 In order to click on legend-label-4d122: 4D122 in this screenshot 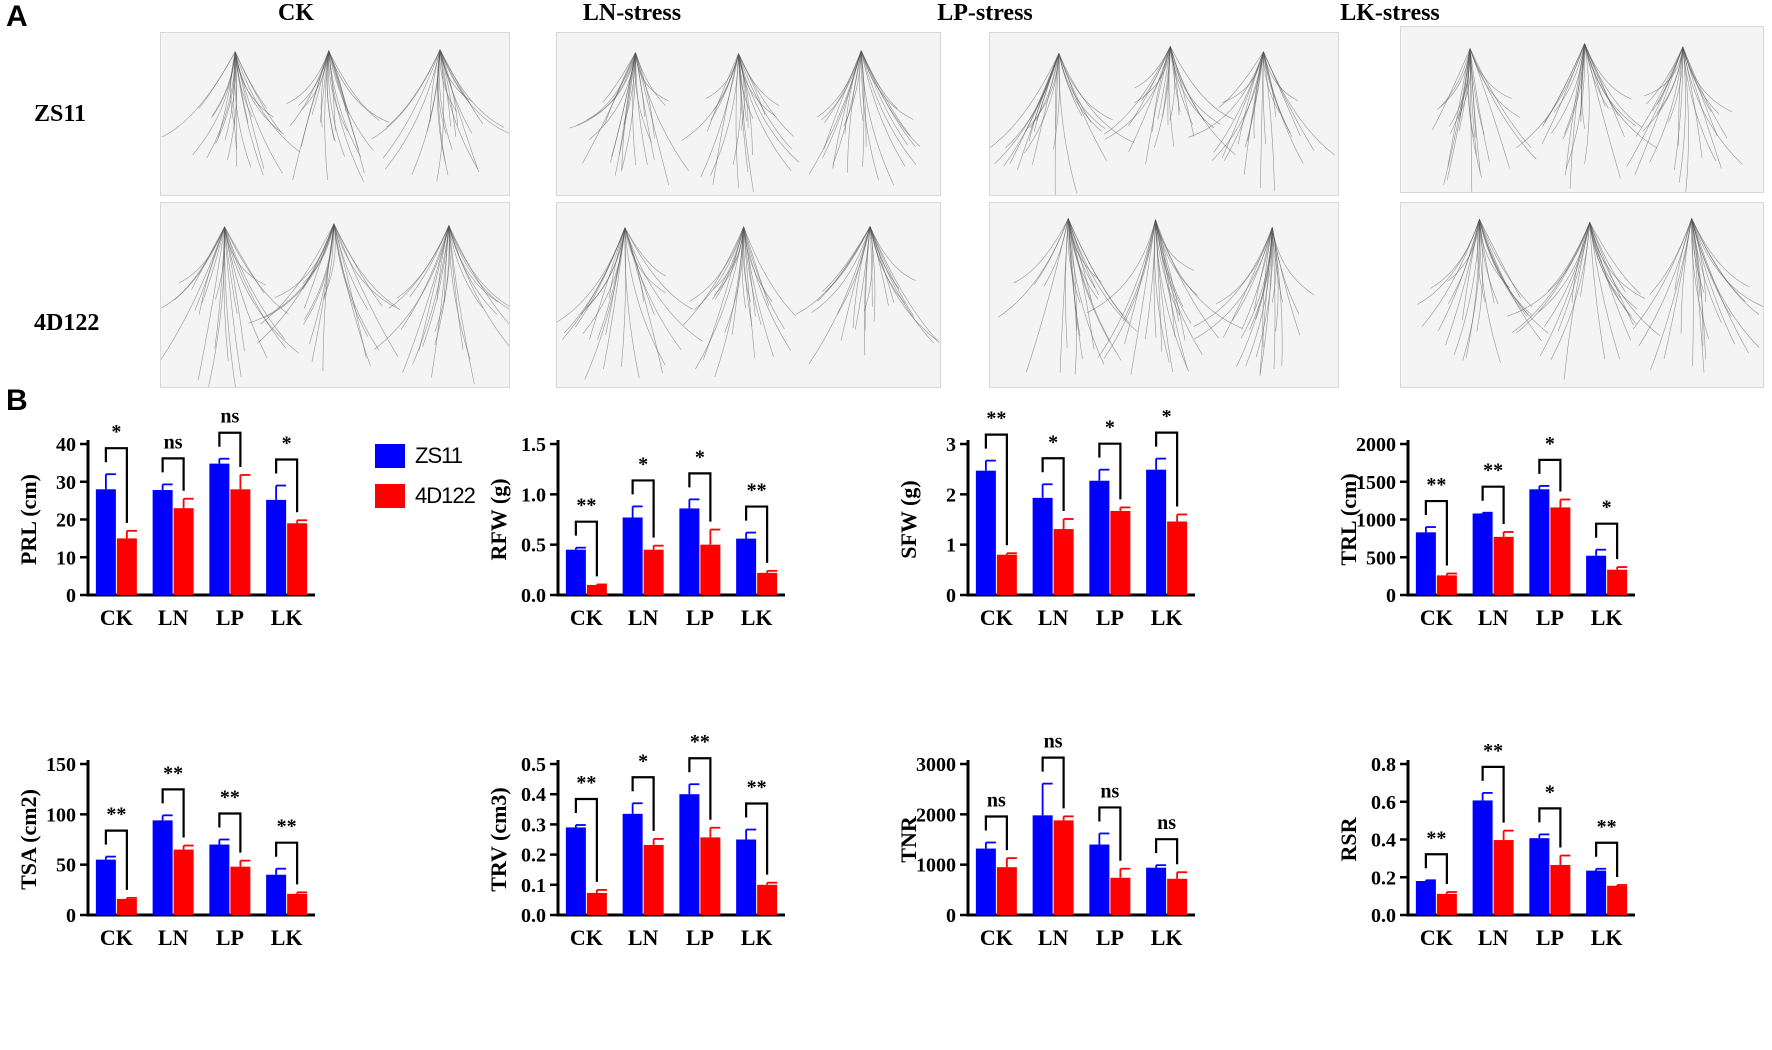, I will do `click(445, 495)`.